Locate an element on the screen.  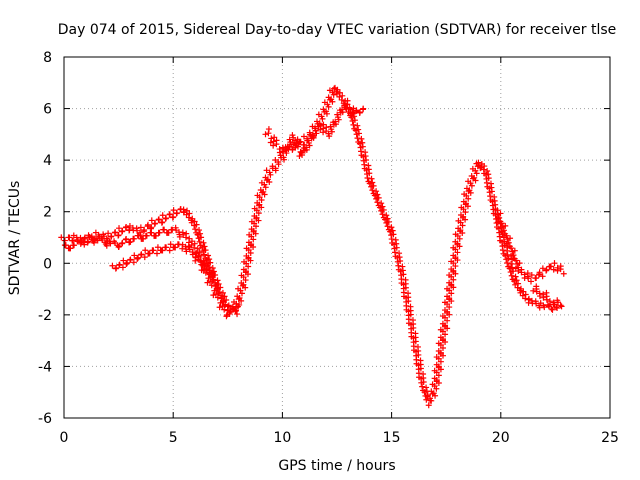
x-tick-label: 10 is located at coordinates (282, 438).